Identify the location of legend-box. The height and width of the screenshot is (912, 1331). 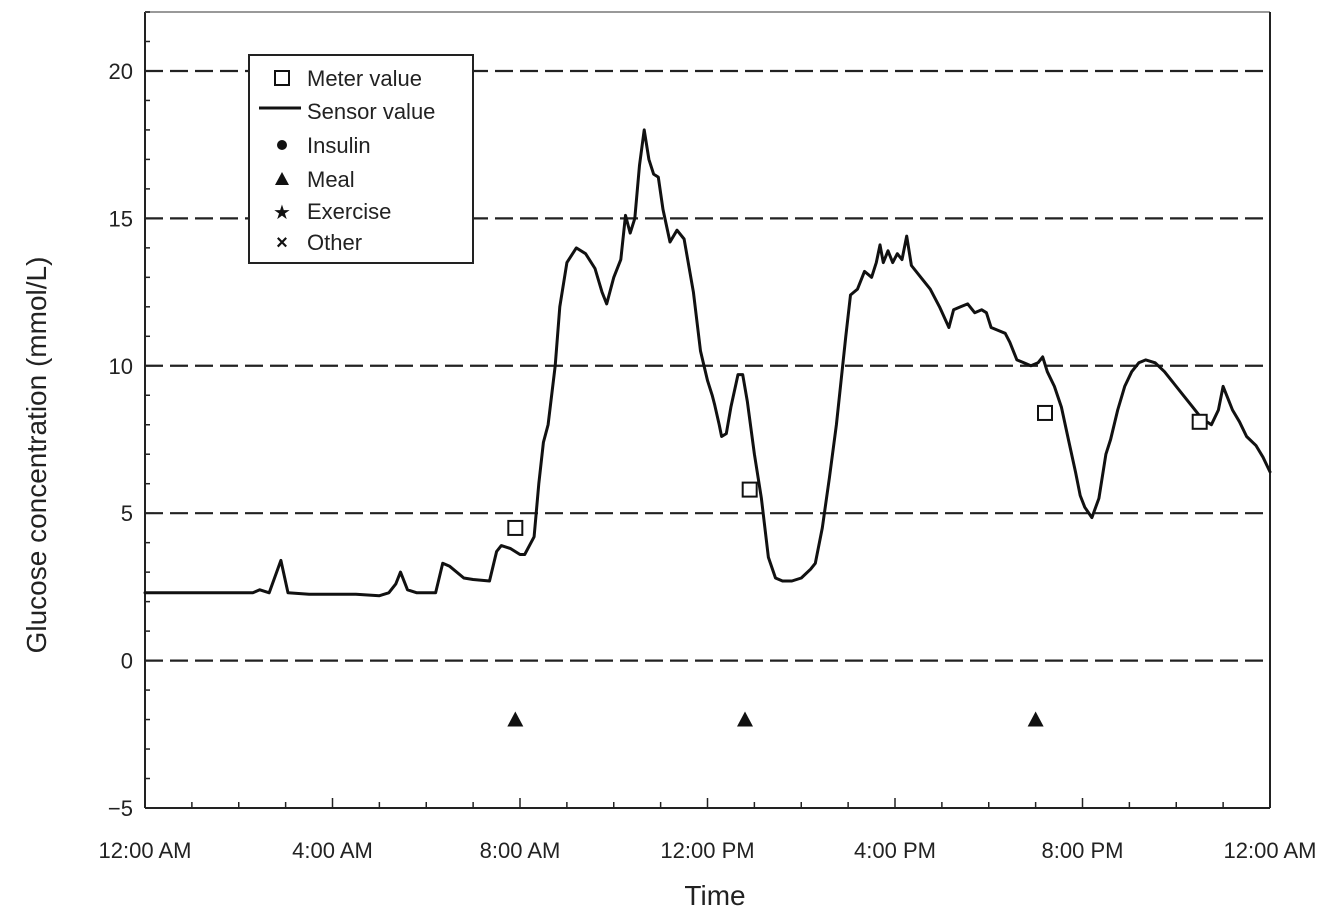
(361, 159).